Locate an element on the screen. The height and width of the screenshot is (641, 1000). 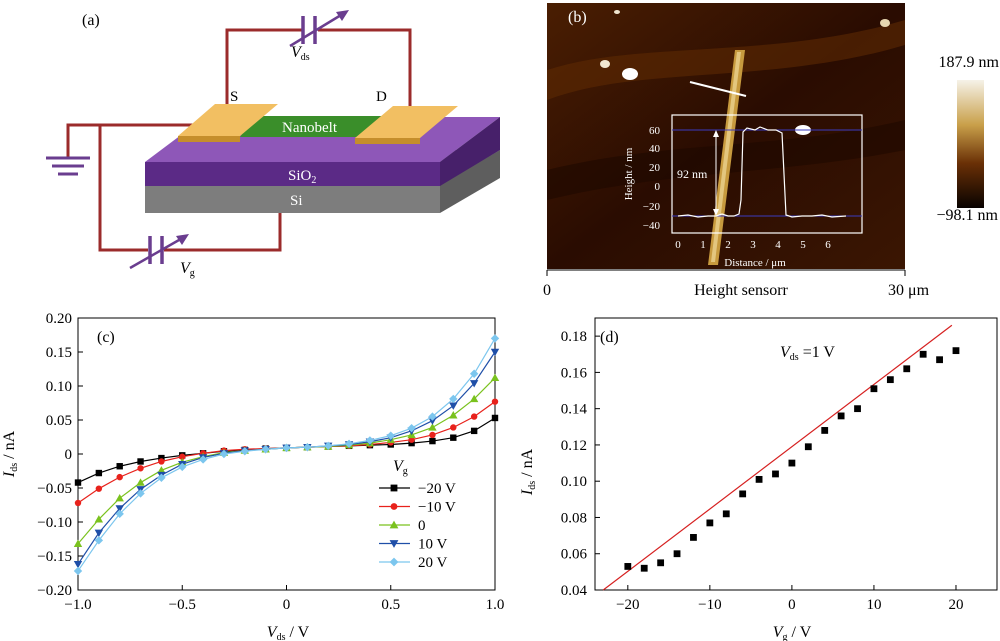
d-y-tick-label: 0.06 is located at coordinates (574, 555).